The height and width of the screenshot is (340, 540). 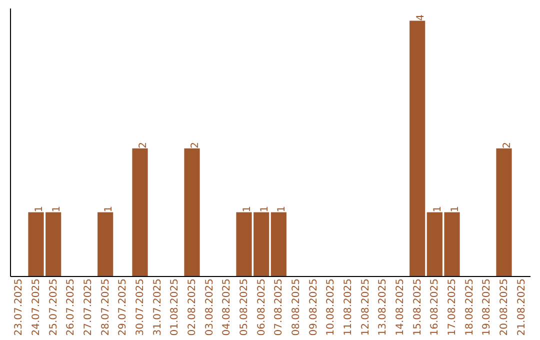 What do you see at coordinates (140, 307) in the screenshot?
I see `x-tick-label: 30.07.2025` at bounding box center [140, 307].